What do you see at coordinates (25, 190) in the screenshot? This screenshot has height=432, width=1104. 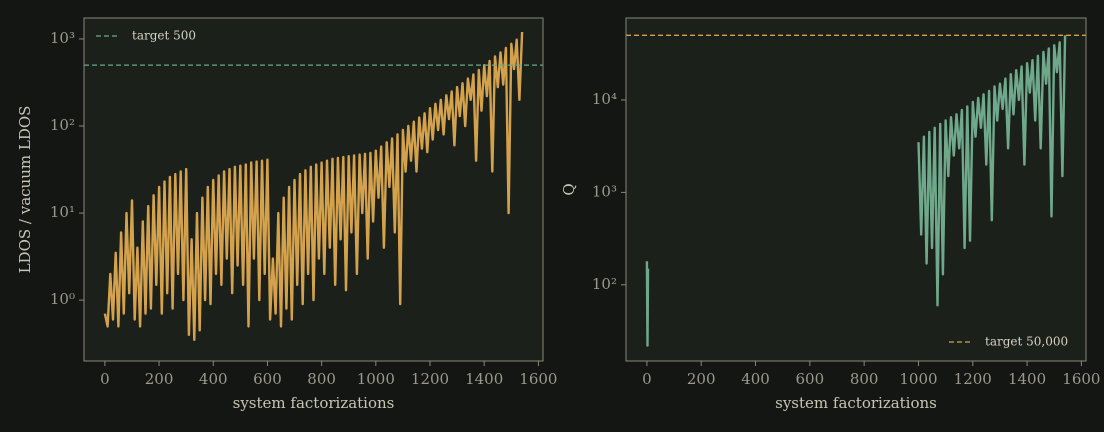 I see `y-axis-label: LDOS / vacuum LDOS` at bounding box center [25, 190].